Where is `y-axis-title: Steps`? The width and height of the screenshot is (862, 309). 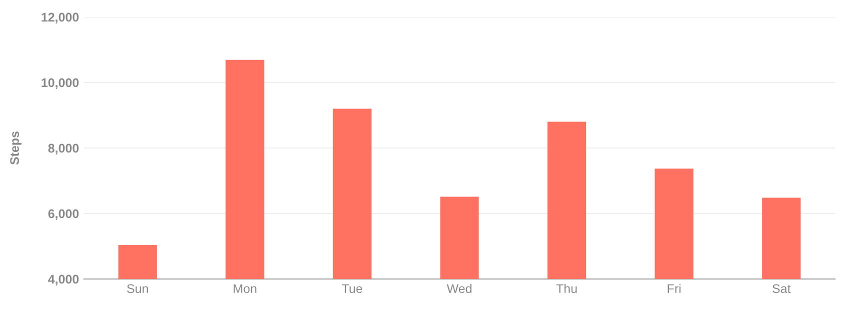
y-axis-title: Steps is located at coordinates (16, 148).